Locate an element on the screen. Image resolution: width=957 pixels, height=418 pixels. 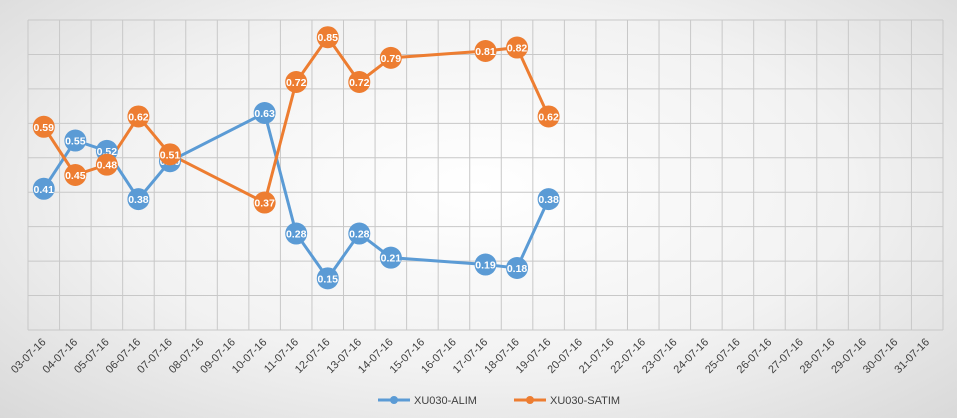
data-label: 0.21 is located at coordinates (391, 259).